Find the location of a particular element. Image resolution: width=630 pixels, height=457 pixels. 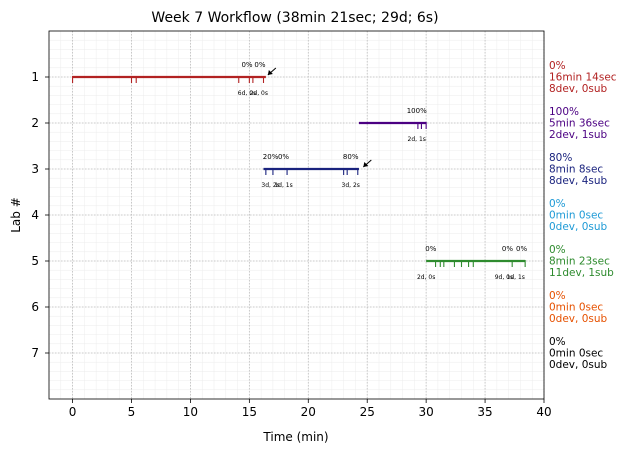

lab-5-summary-line: 8min 23sec is located at coordinates (579, 262).